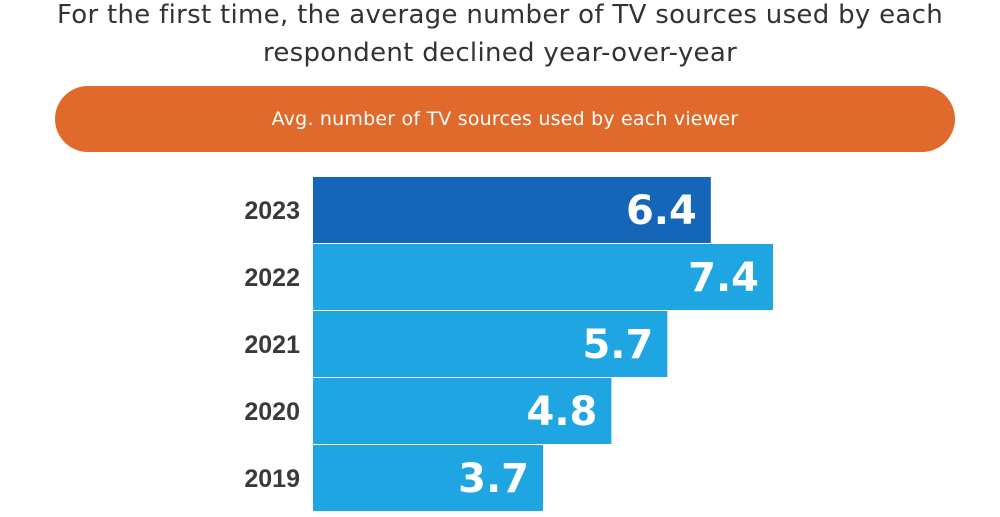 The width and height of the screenshot is (1000, 517). What do you see at coordinates (428, 478) in the screenshot?
I see `bar-2019` at bounding box center [428, 478].